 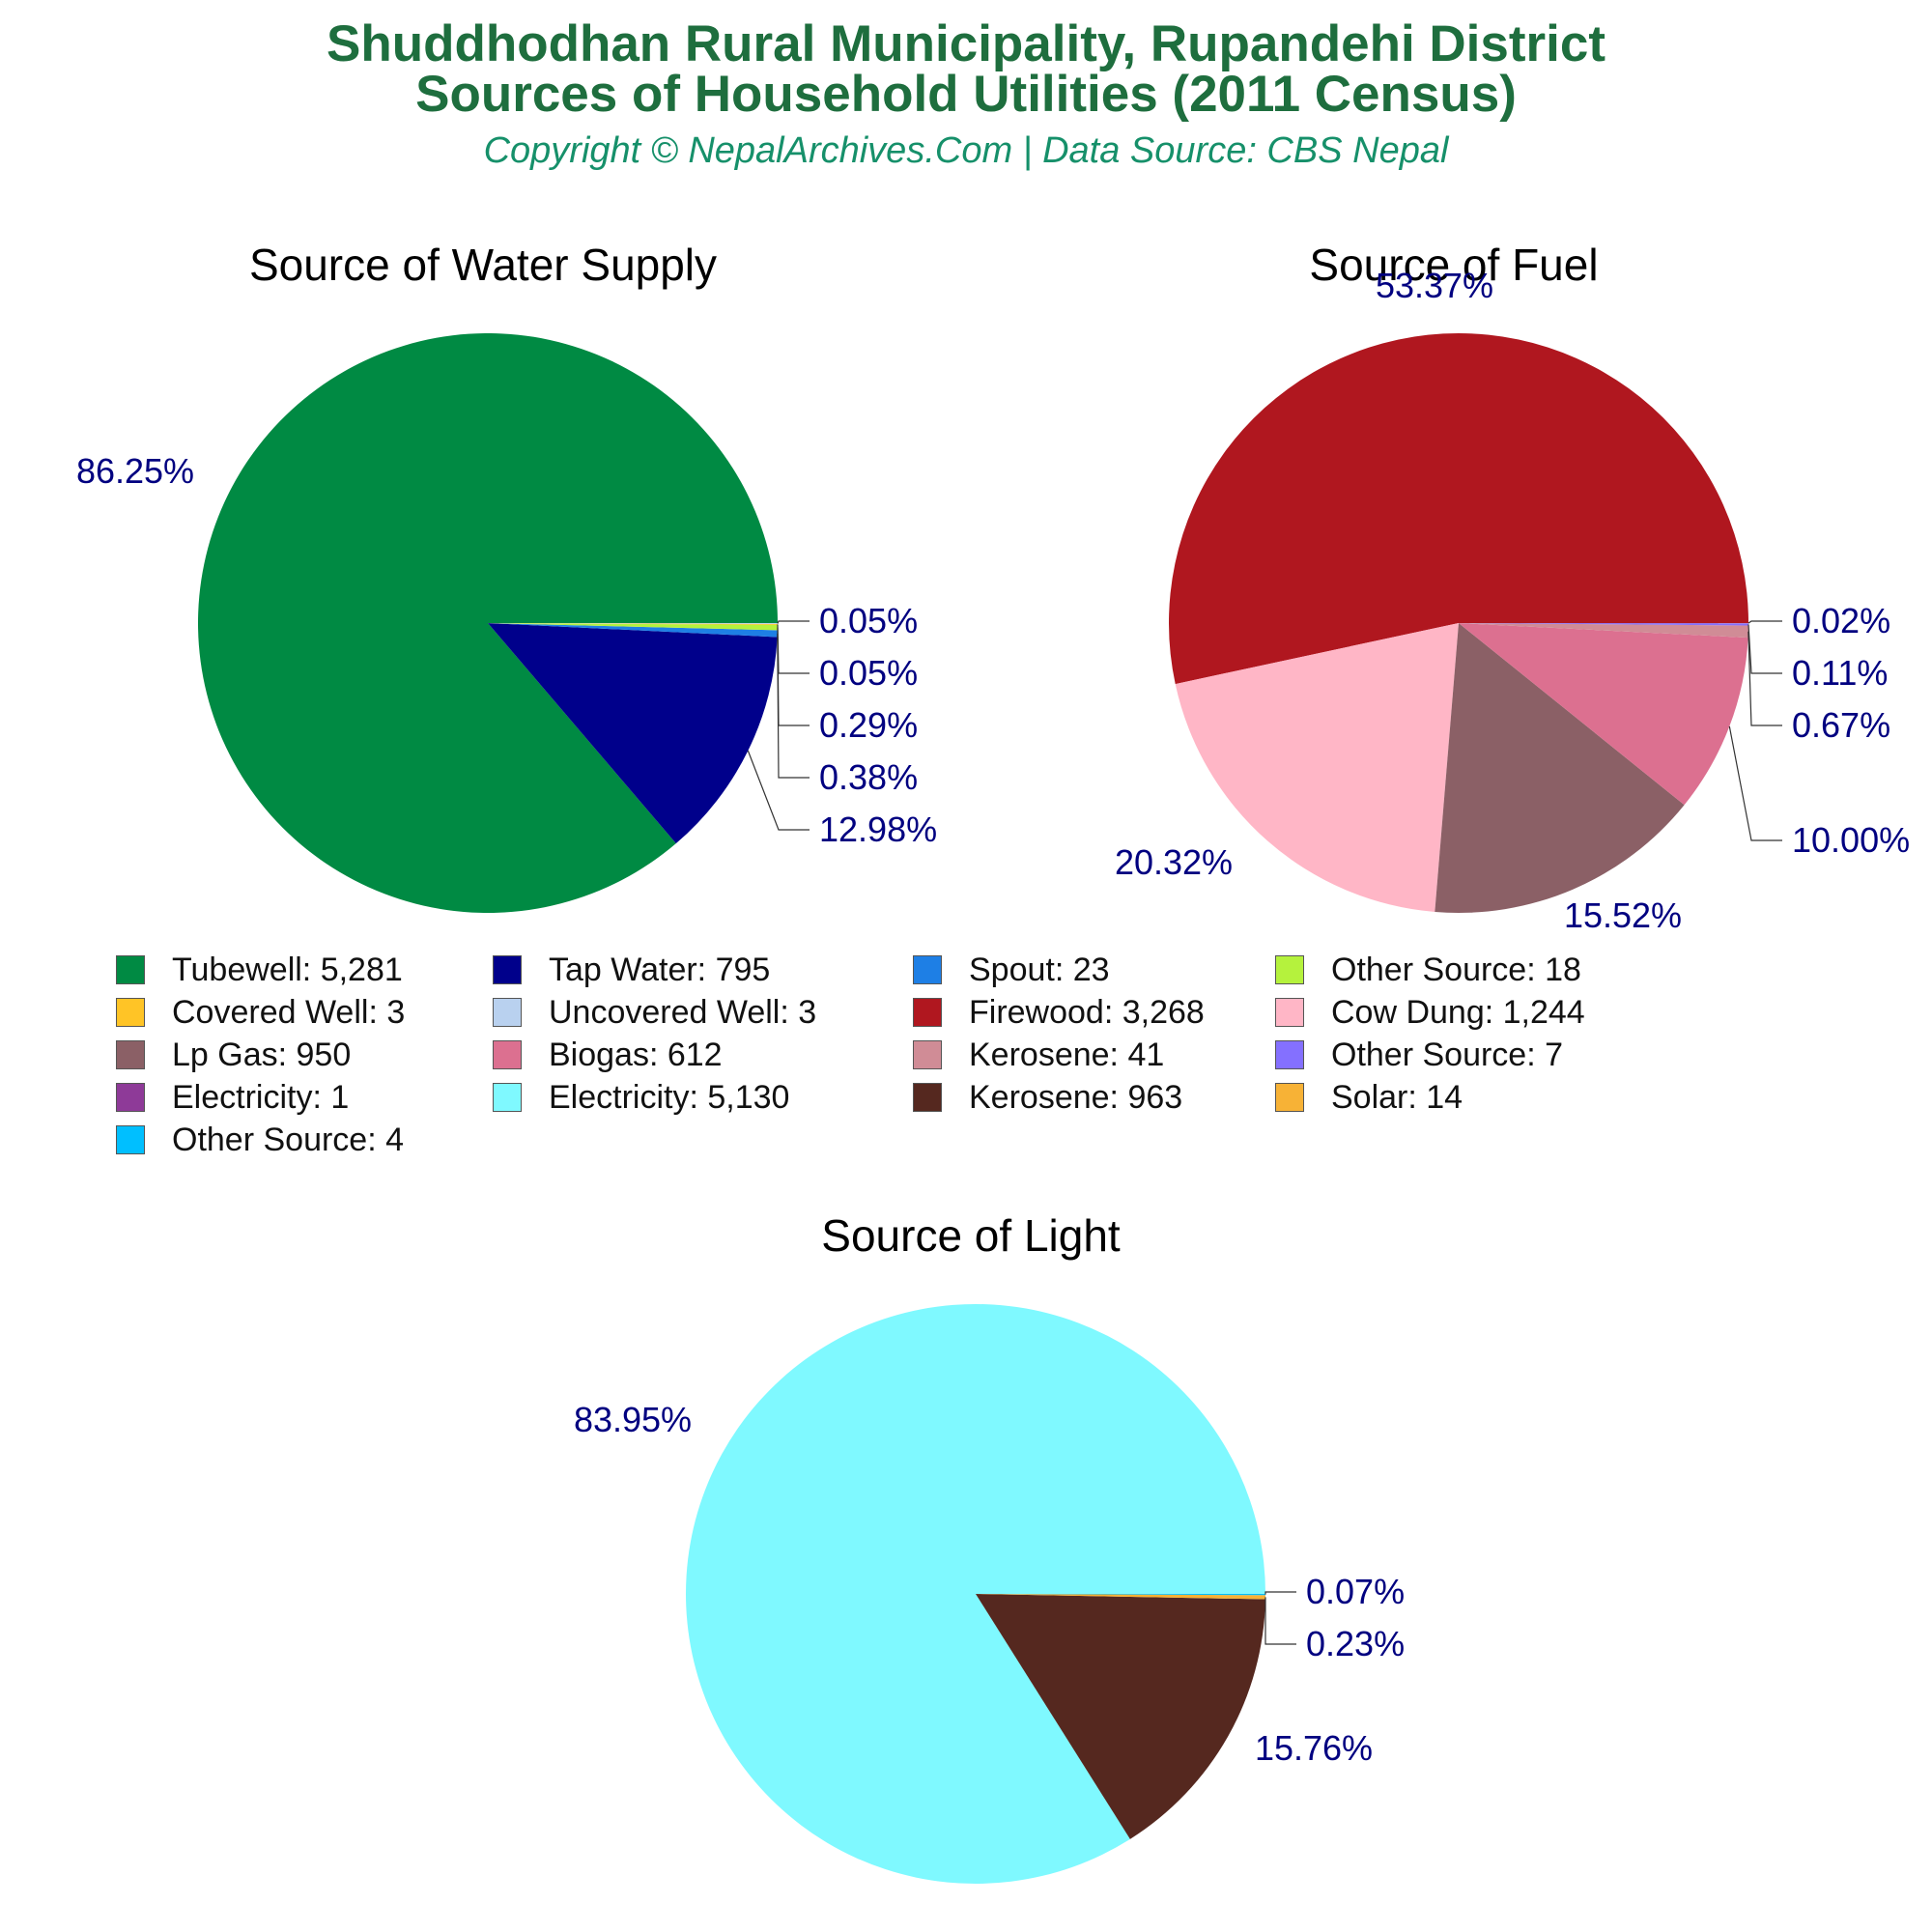 I want to click on legend-item: Solar: 14, so click(x=1369, y=1097).